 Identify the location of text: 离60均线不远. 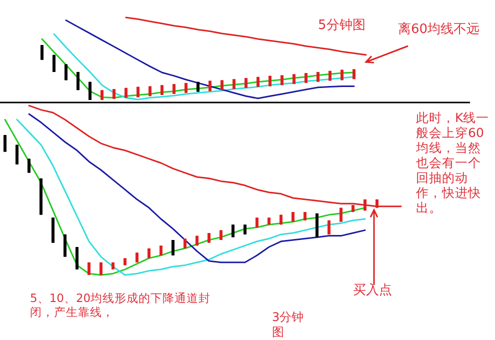
(439, 29).